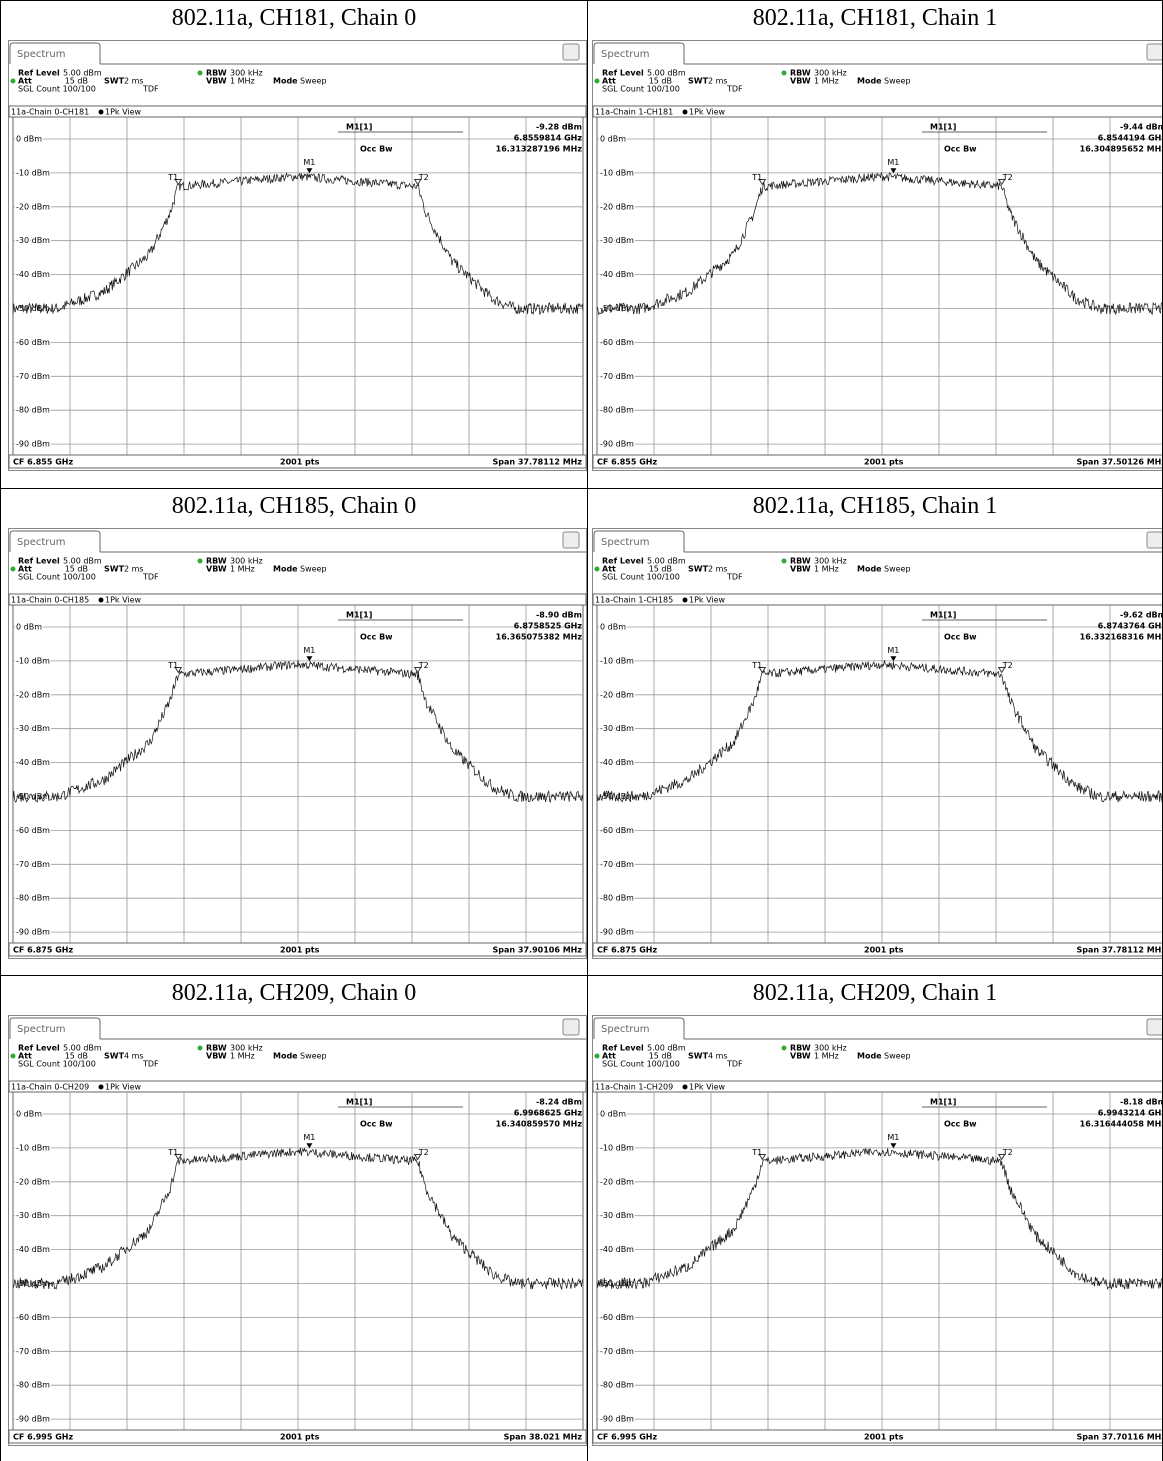  I want to click on trace-name: 11a-Chain 0-CH209, so click(50, 1087).